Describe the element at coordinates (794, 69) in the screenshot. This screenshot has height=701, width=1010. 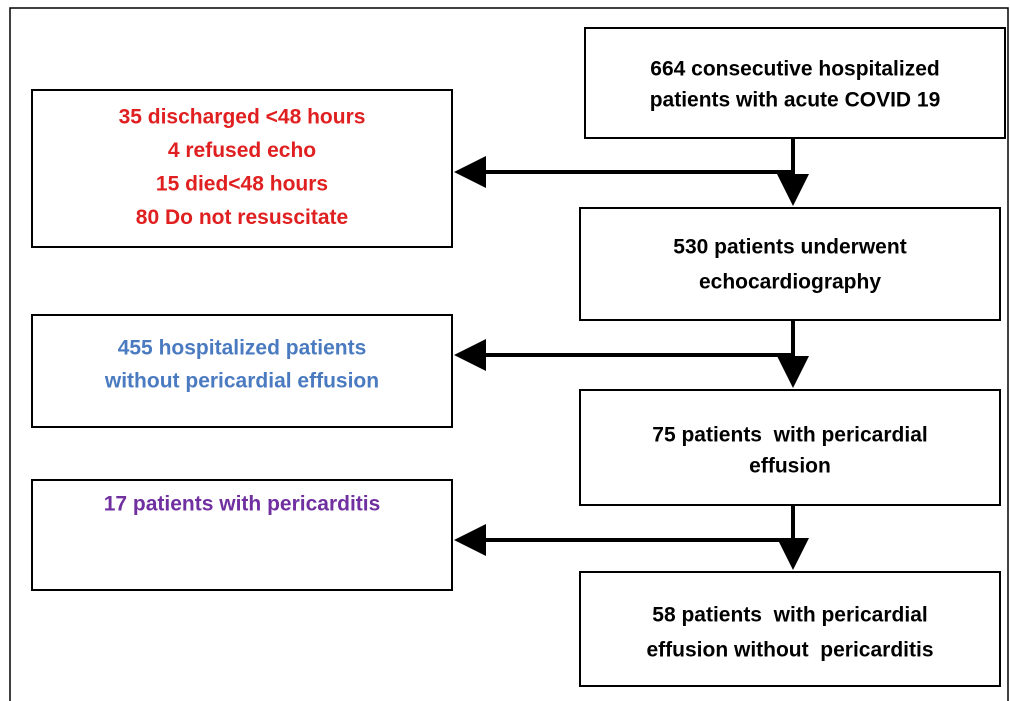
I see `box-text: 664 consecutive hospitalized` at that location.